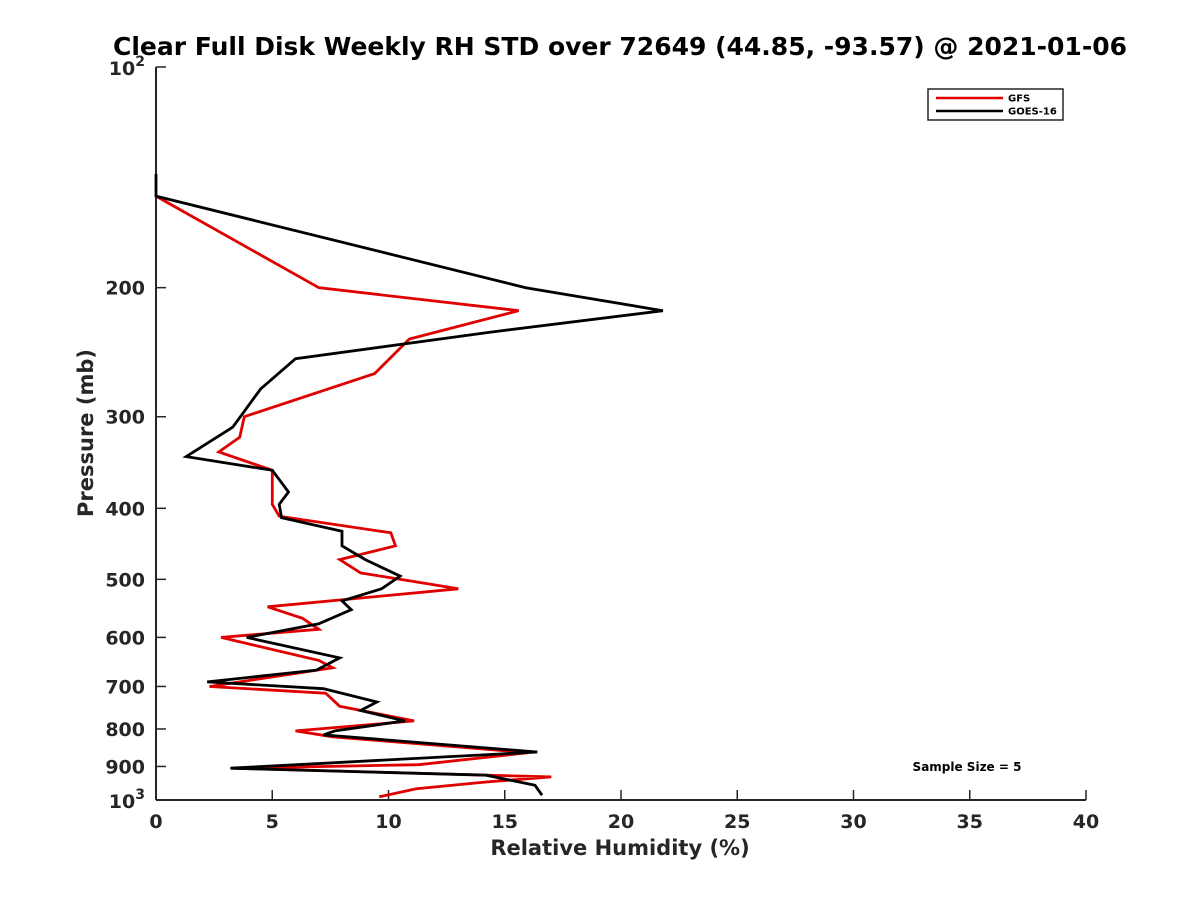 The width and height of the screenshot is (1200, 900). What do you see at coordinates (388, 822) in the screenshot?
I see `x-tick-label: 10` at bounding box center [388, 822].